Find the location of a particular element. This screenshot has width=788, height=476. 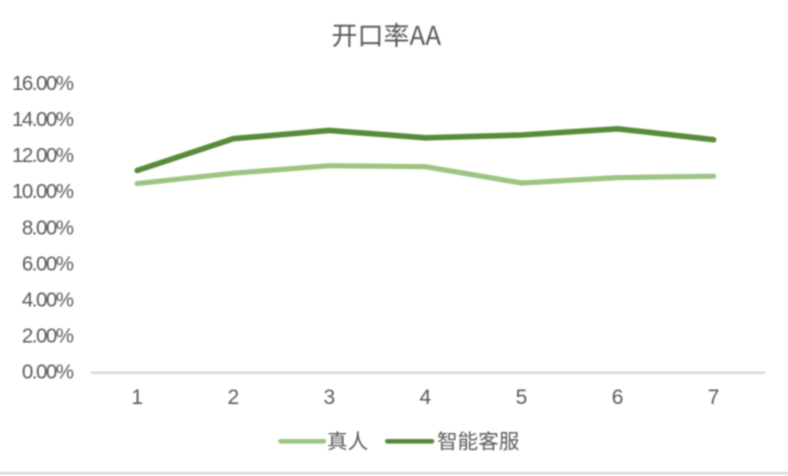

svg-text: 1 is located at coordinates (137, 397).